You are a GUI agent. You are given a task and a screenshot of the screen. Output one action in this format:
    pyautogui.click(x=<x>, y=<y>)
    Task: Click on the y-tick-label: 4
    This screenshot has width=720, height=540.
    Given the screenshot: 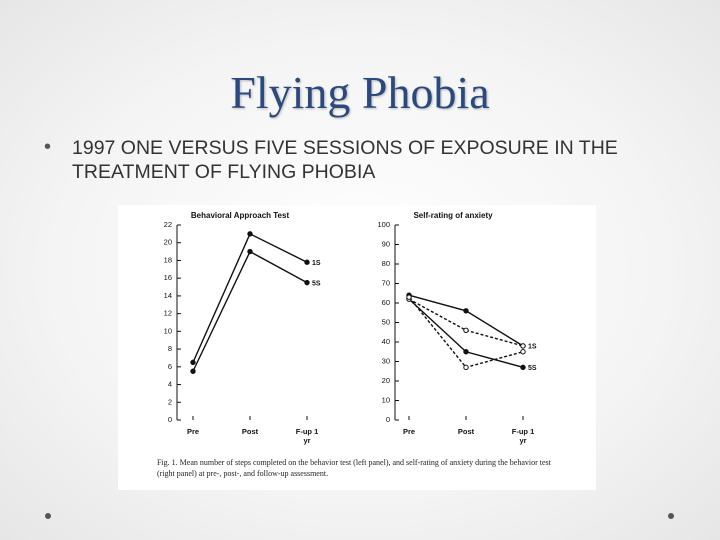 What is the action you would take?
    pyautogui.click(x=170, y=384)
    